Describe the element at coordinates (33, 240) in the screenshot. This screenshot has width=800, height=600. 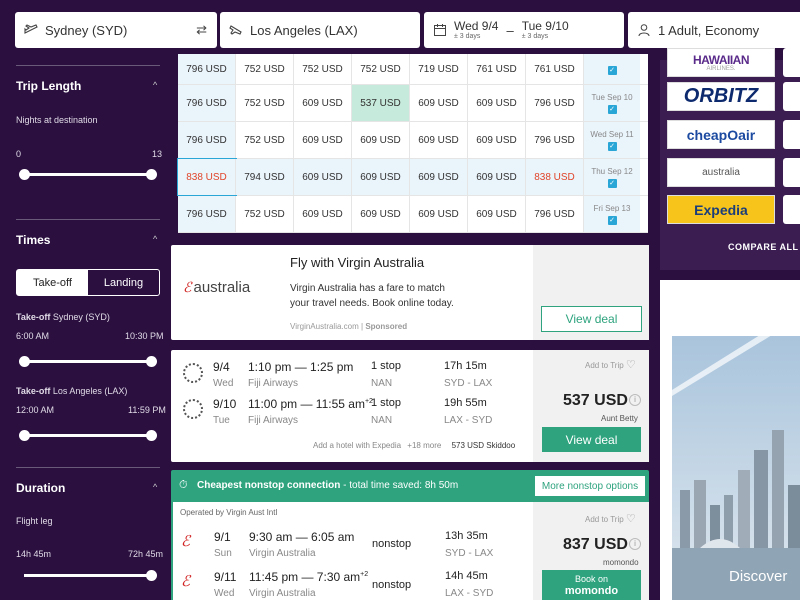
I see `times-heading: Times` at that location.